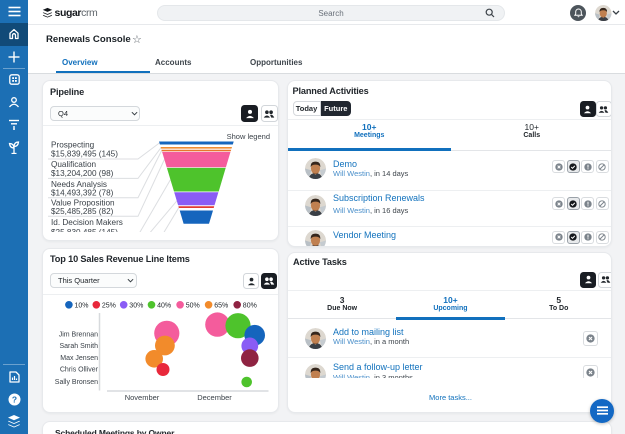 The image size is (625, 434). Describe the element at coordinates (136, 305) in the screenshot. I see `svg-text: 30%` at that location.